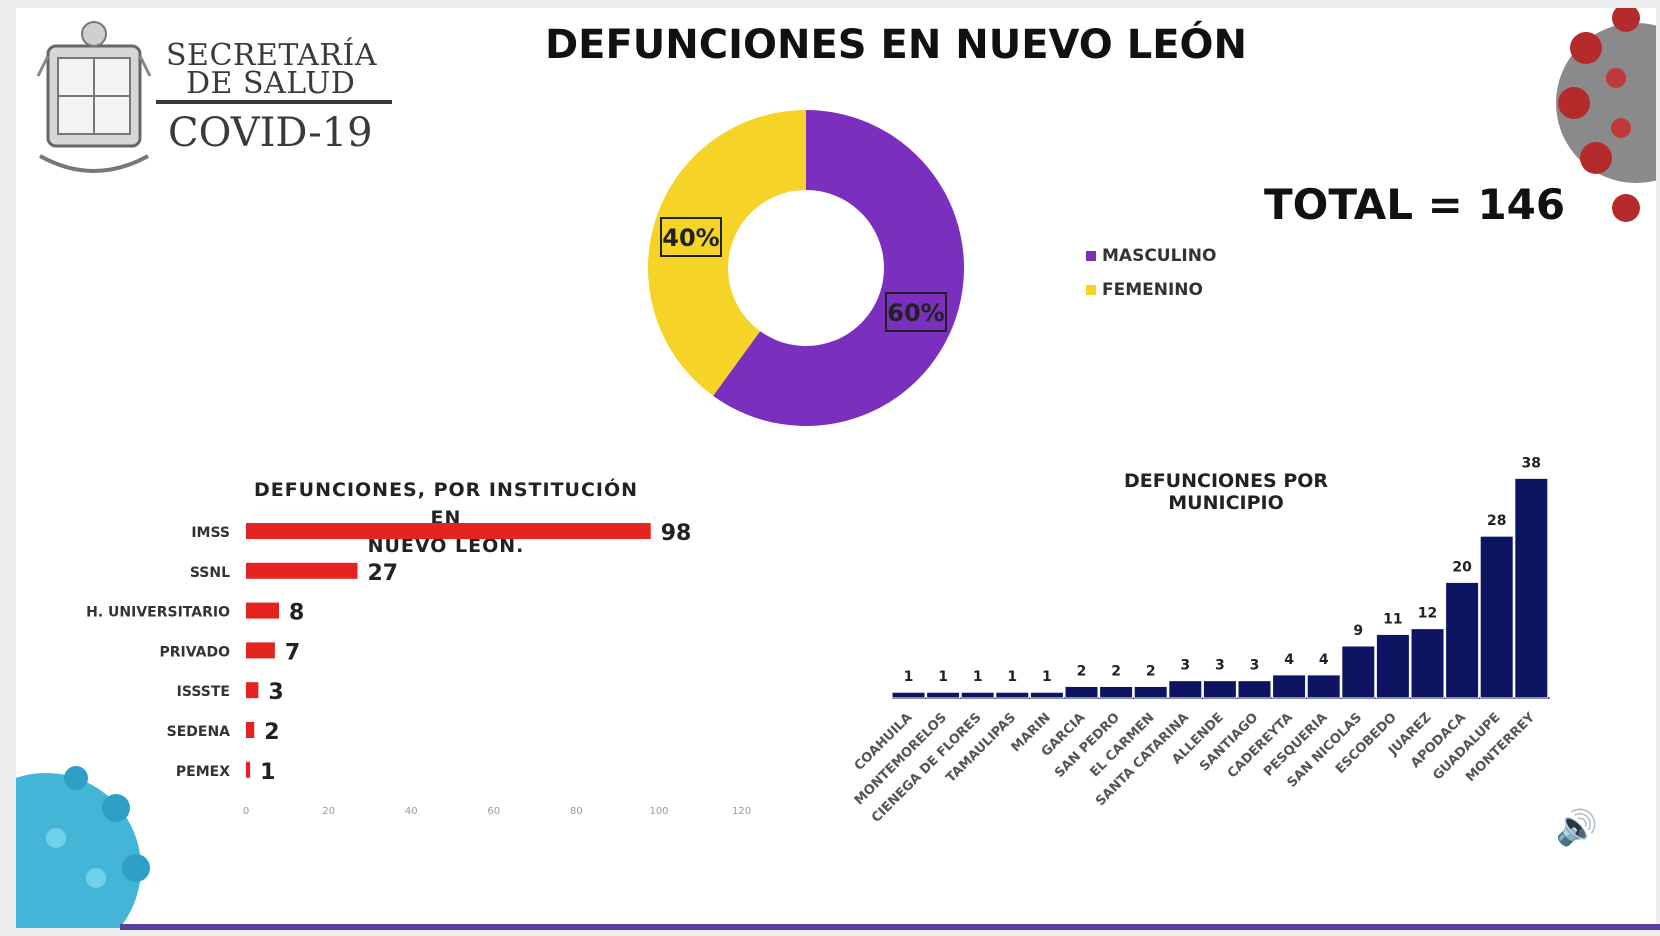 This screenshot has width=1660, height=936. What do you see at coordinates (741, 811) in the screenshot?
I see `institution-x-tick: 120` at bounding box center [741, 811].